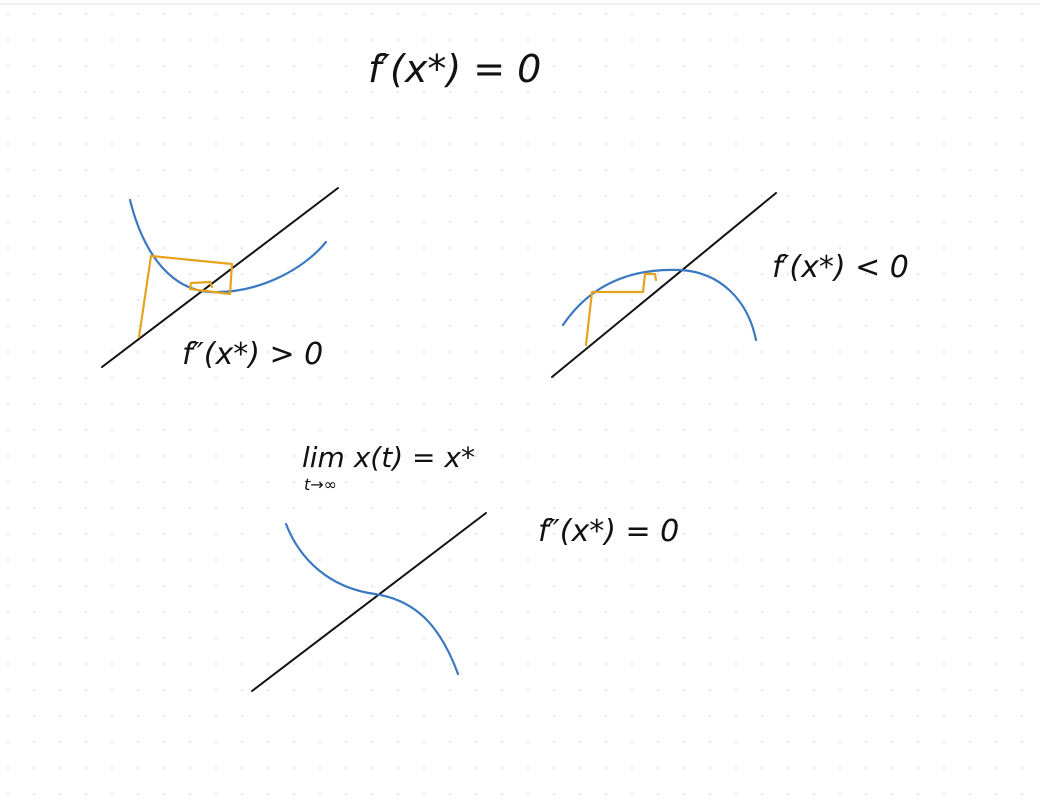 The width and height of the screenshot is (1040, 807). Describe the element at coordinates (220, 279) in the screenshot. I see `stable-fixed-point-diagram: f″(x*) > 0` at that location.